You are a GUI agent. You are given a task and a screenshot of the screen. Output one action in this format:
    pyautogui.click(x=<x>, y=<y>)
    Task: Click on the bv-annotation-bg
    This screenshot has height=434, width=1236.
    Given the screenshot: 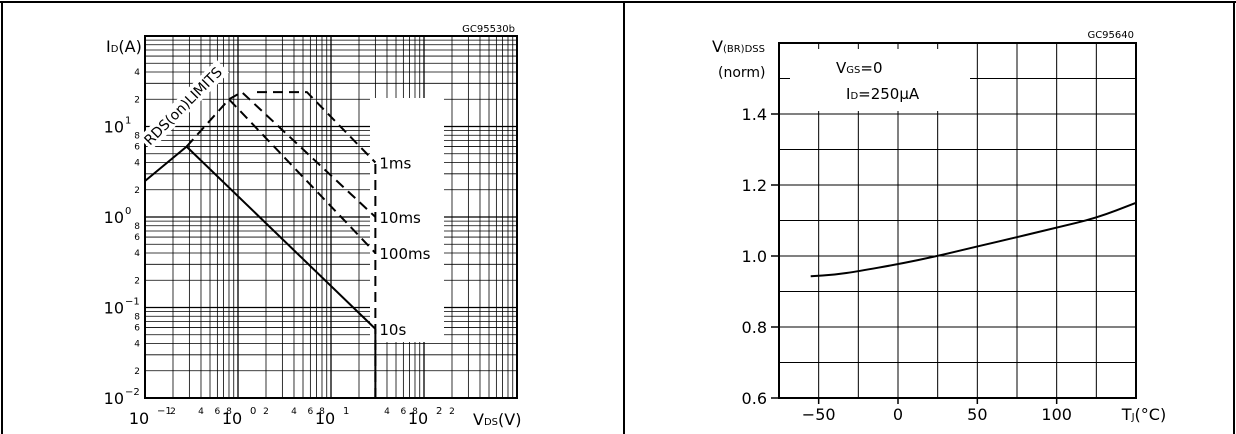 What is the action you would take?
    pyautogui.click(x=880, y=80)
    